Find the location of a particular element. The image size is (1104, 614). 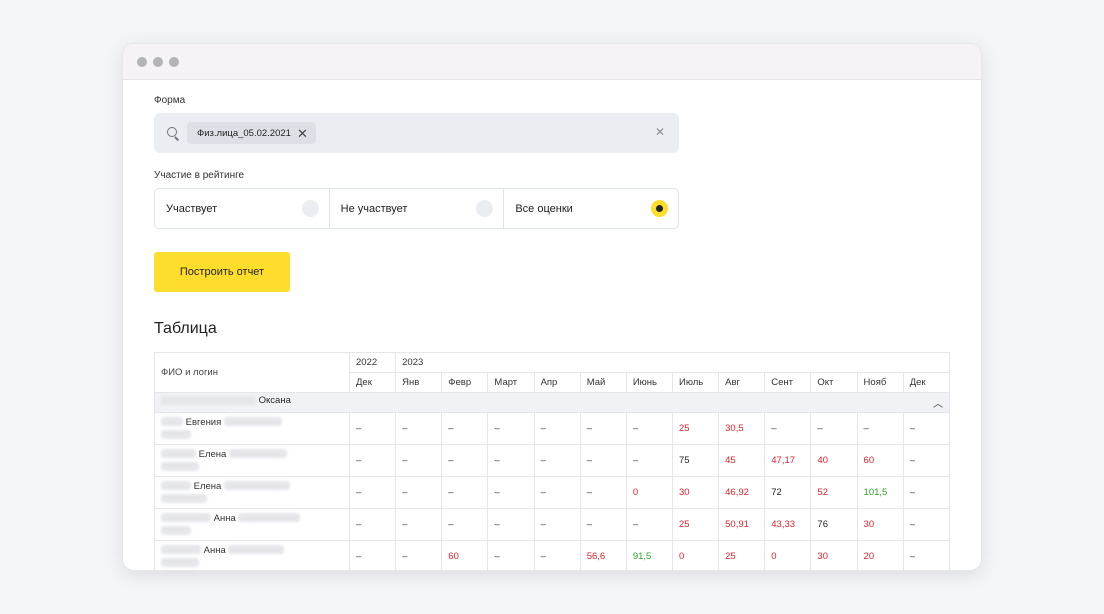

title-bar is located at coordinates (552, 62).